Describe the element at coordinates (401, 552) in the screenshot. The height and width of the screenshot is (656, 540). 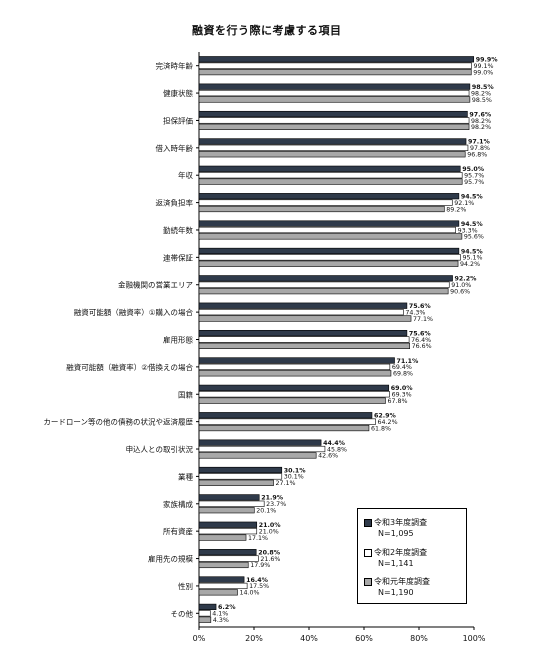
I see `legend-label-r2: 令和2年度調査` at that location.